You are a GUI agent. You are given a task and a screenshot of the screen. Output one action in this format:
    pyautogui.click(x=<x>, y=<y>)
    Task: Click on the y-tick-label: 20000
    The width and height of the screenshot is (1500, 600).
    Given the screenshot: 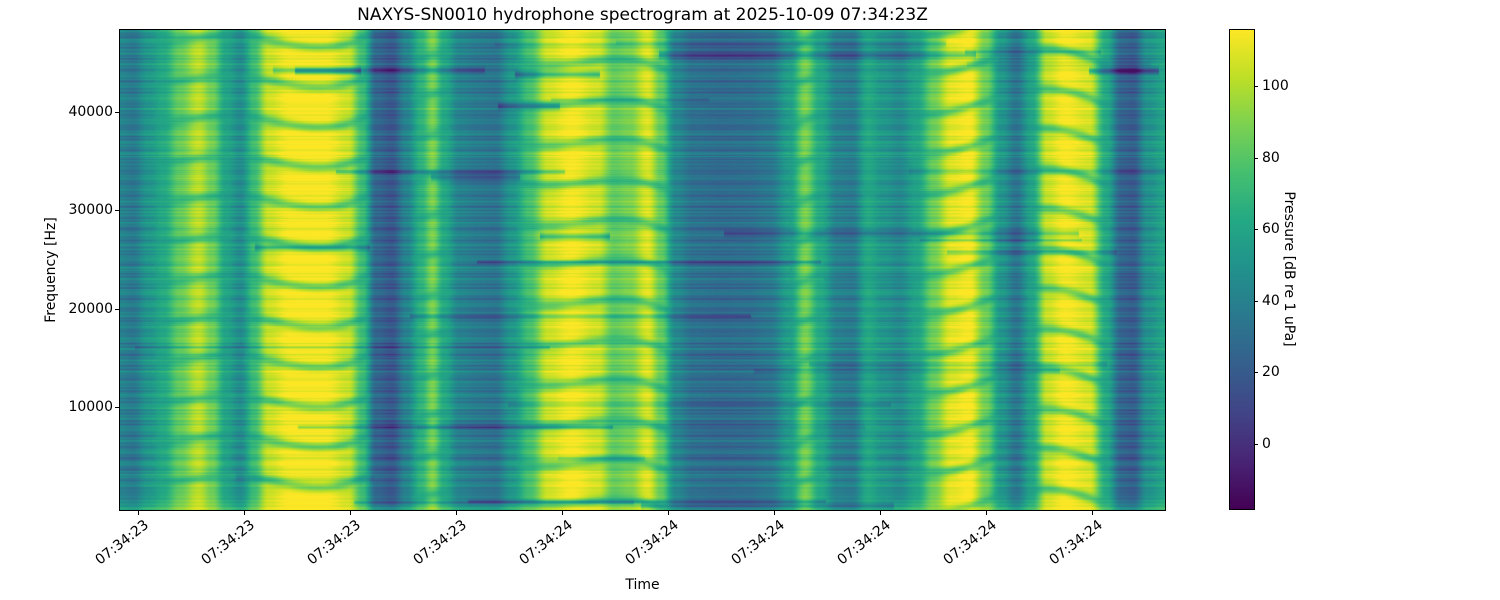 What is the action you would take?
    pyautogui.click(x=90, y=308)
    